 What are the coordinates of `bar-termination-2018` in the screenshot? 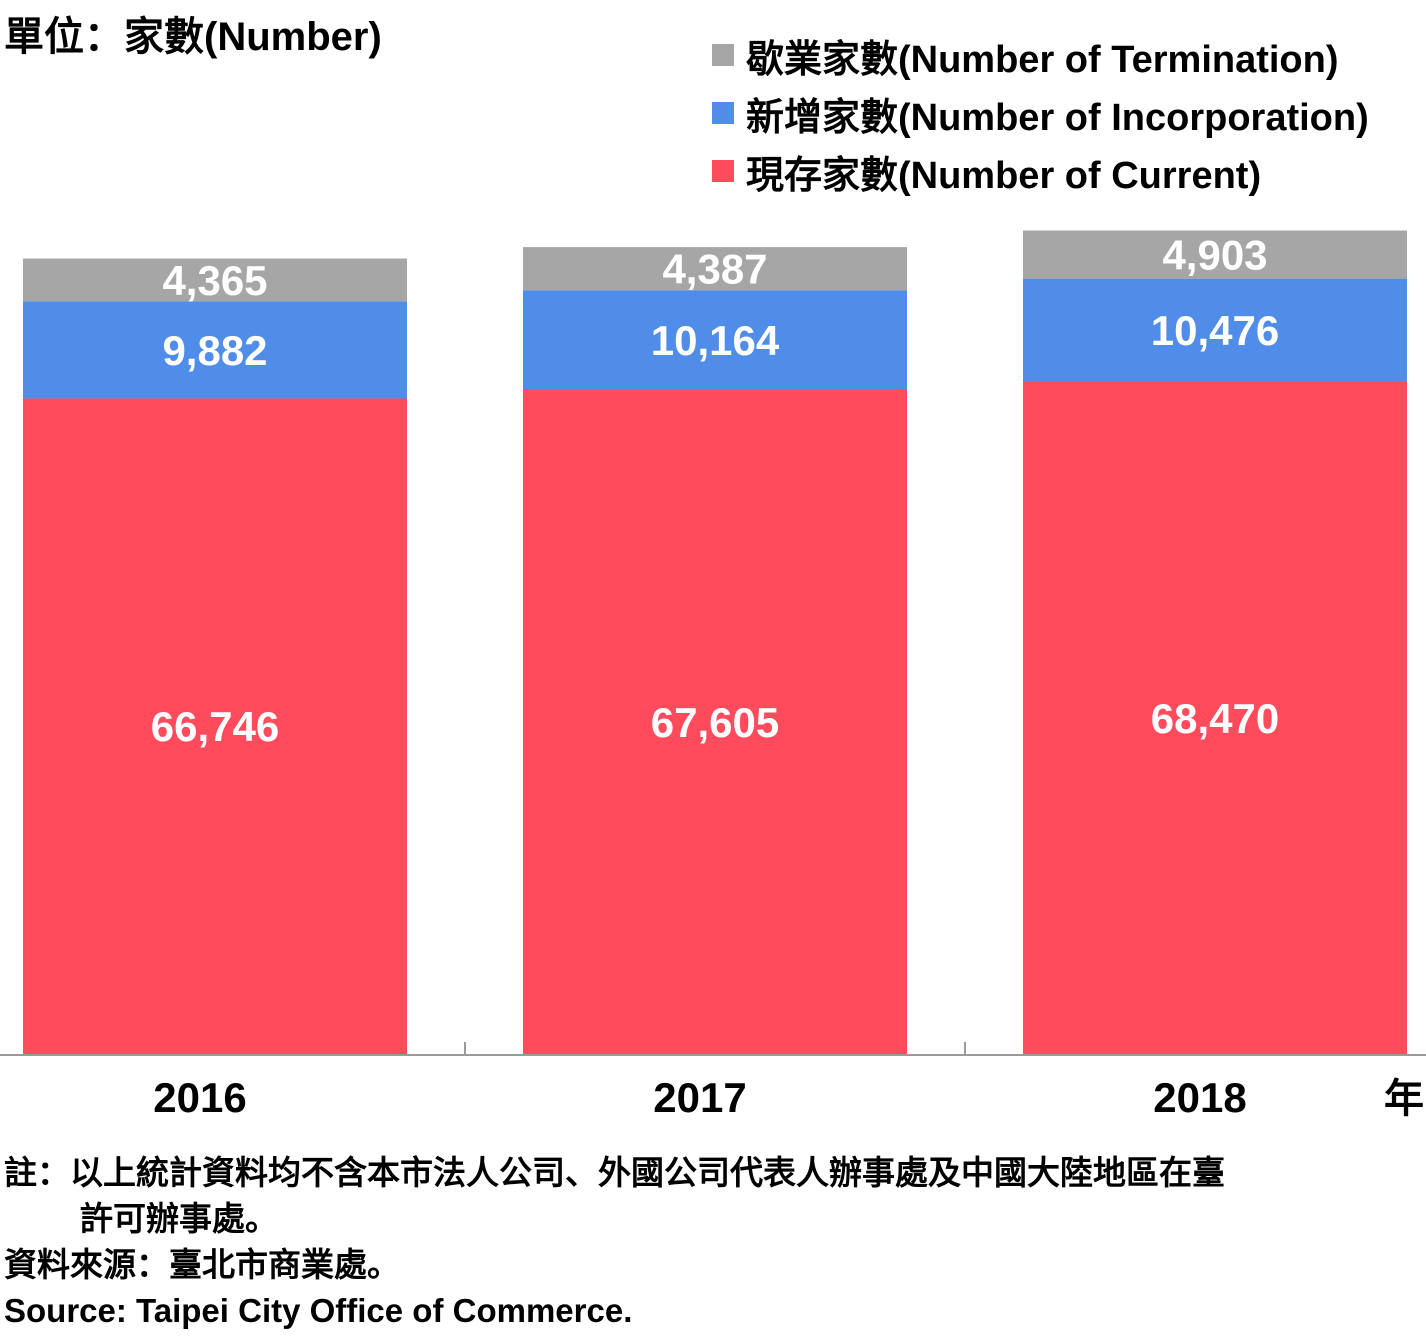 It's located at (1215, 254).